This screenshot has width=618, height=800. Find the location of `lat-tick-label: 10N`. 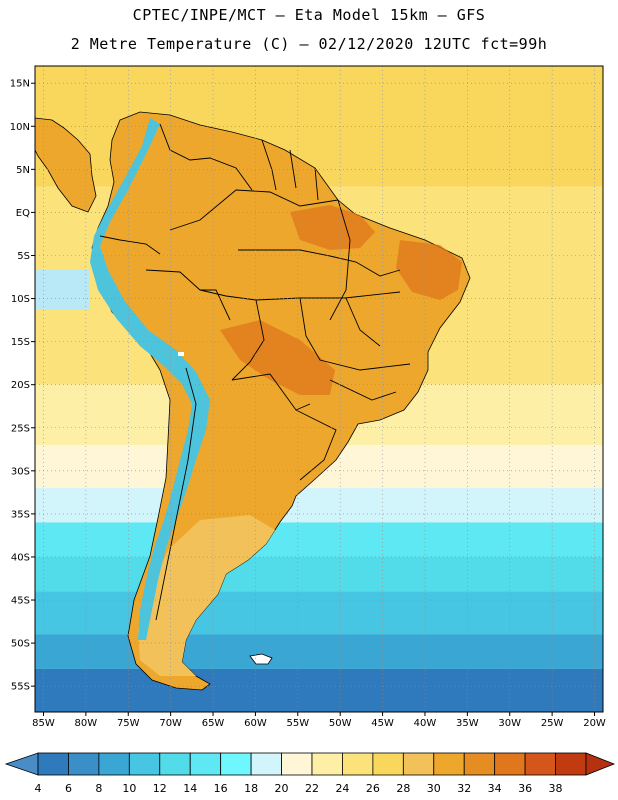

lat-tick-label: 10N is located at coordinates (20, 127).